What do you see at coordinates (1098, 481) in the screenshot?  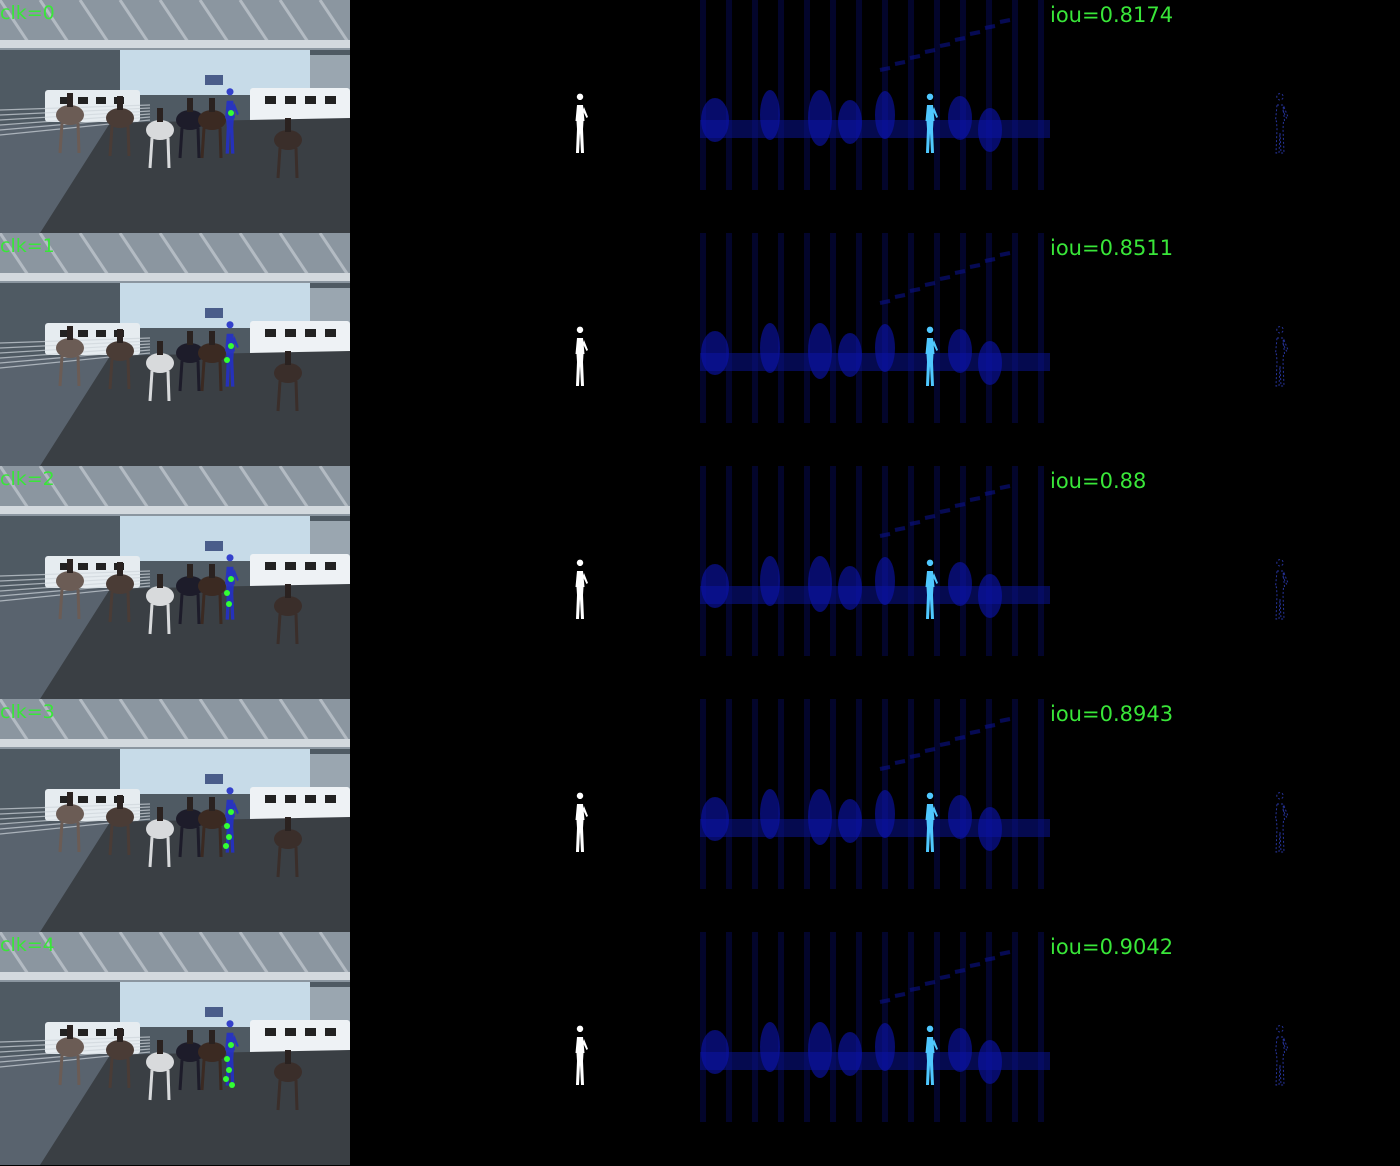 I see `iou-score-label: iou=0.88` at bounding box center [1098, 481].